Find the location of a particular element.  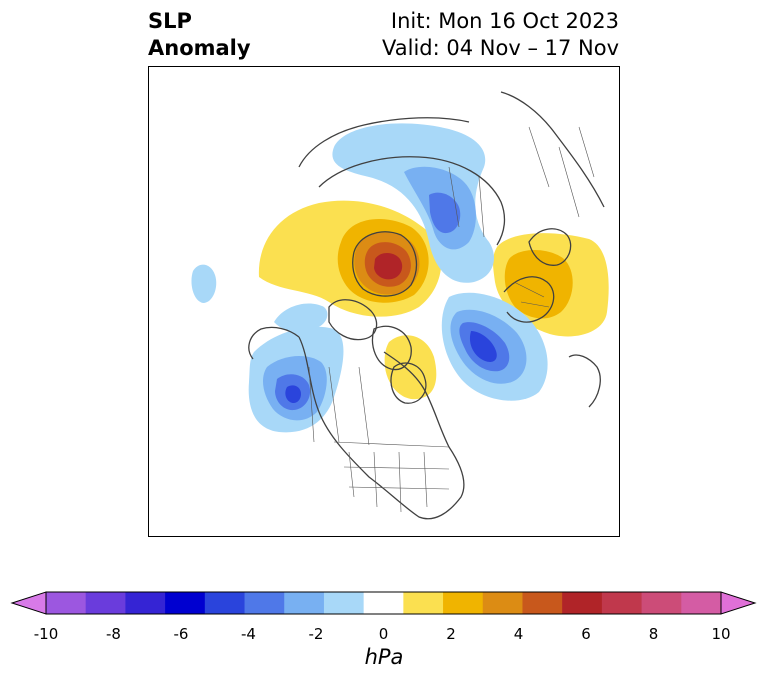

west-negative-patch is located at coordinates (204, 283).